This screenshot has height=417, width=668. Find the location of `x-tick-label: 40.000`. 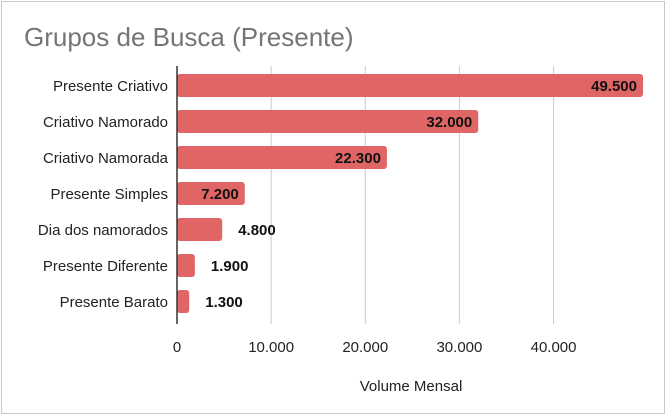

x-tick-label: 40.000 is located at coordinates (554, 347).